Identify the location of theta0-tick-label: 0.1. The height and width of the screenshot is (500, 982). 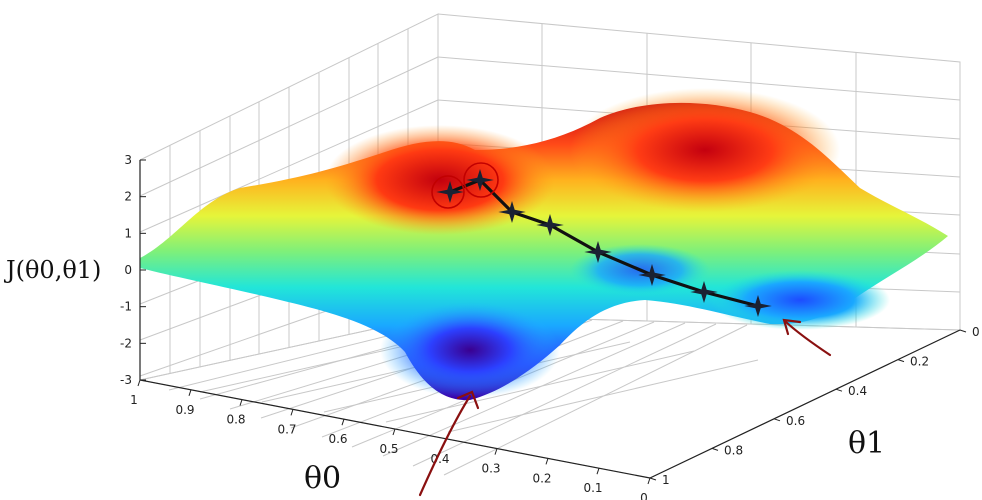
(592, 488).